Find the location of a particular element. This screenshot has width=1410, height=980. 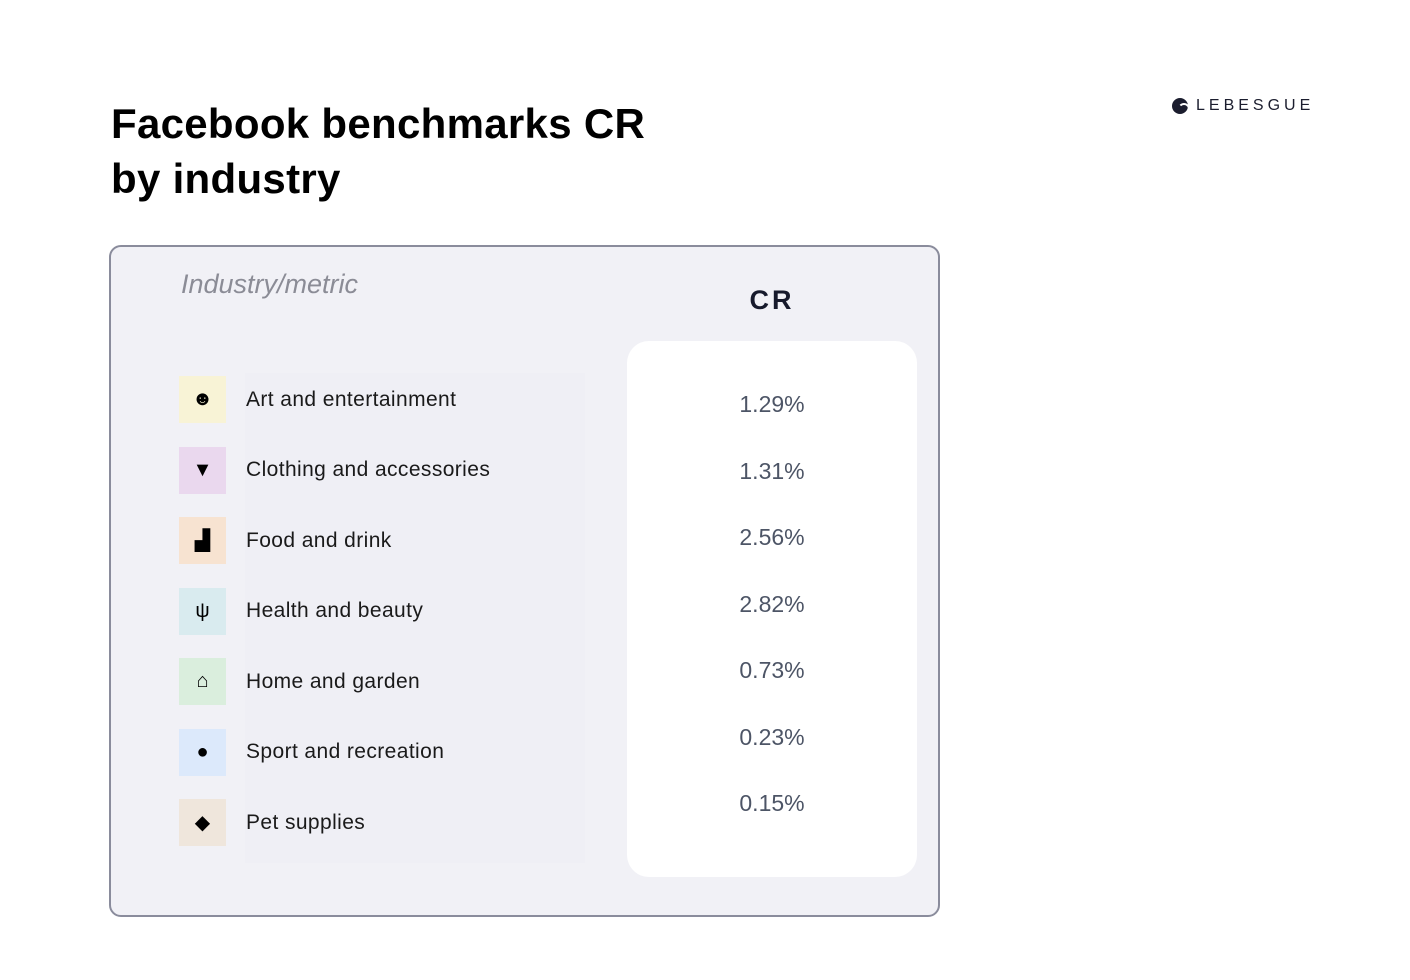

cr-value: 0.73% is located at coordinates (772, 670).